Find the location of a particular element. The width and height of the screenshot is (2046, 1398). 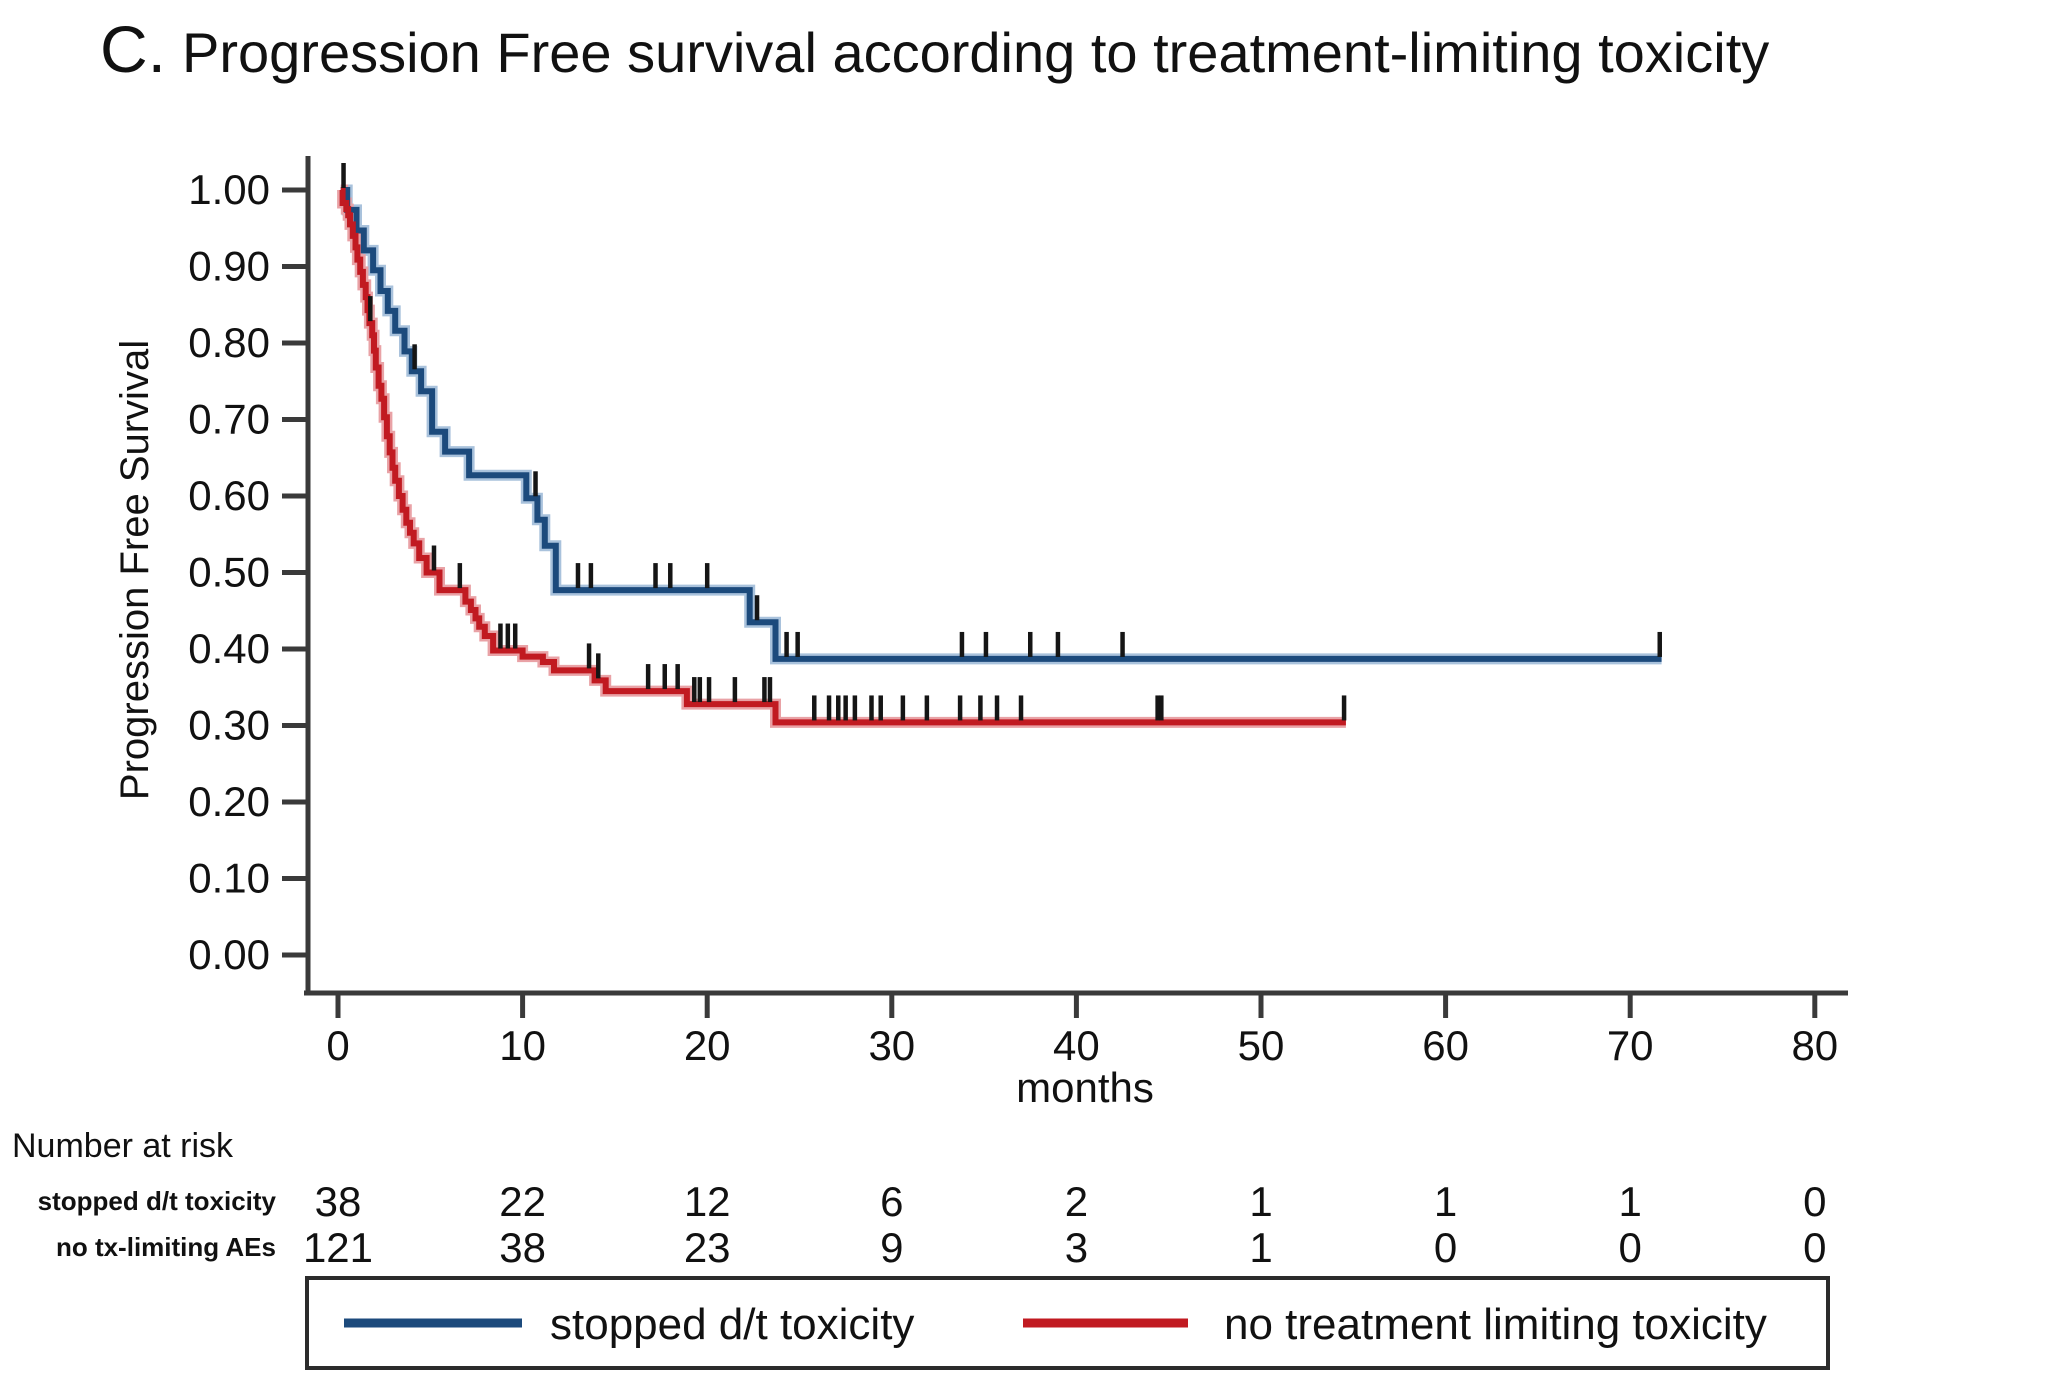

y-tick-label: 0.90 is located at coordinates (229, 266).